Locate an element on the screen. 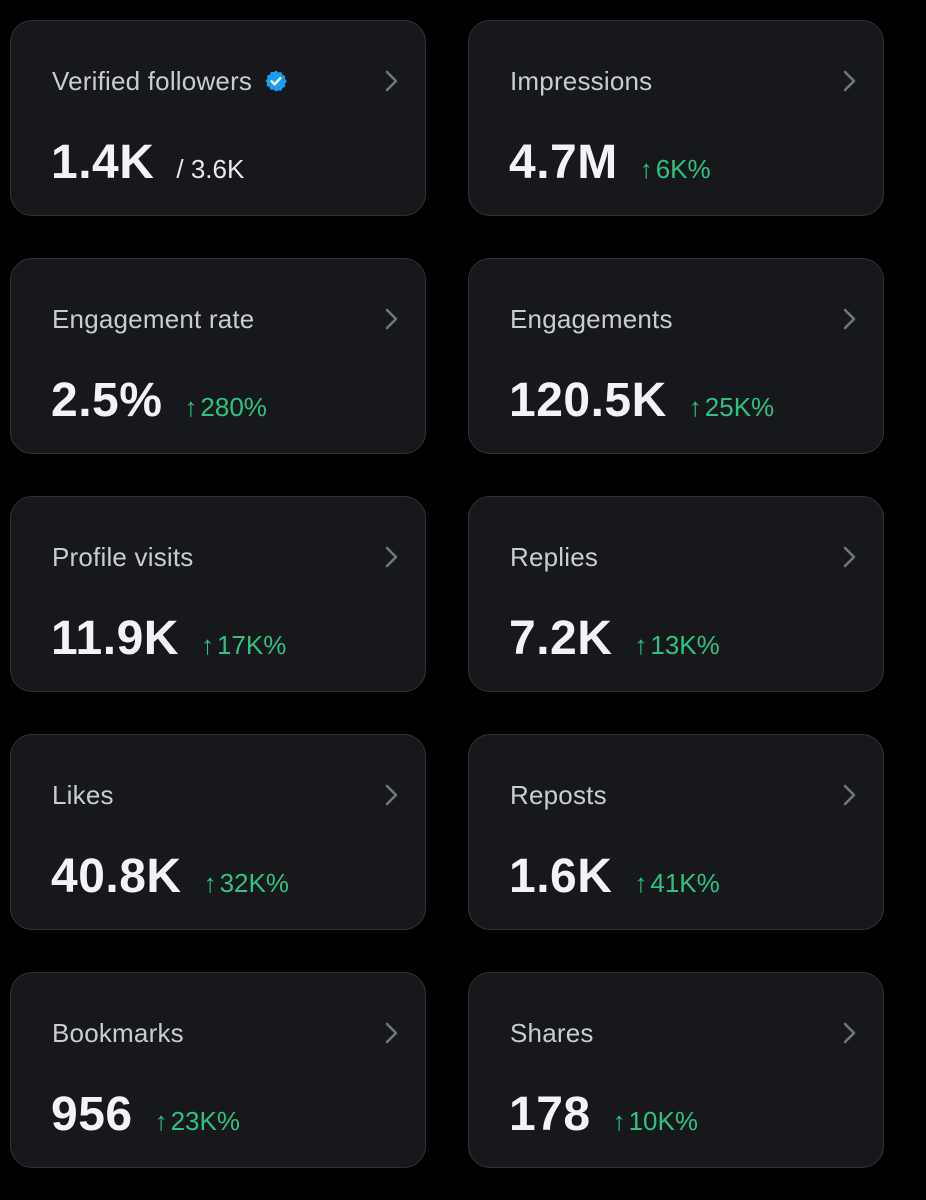 Image resolution: width=926 pixels, height=1200 pixels. card-label-row: Likes is located at coordinates (83, 795).